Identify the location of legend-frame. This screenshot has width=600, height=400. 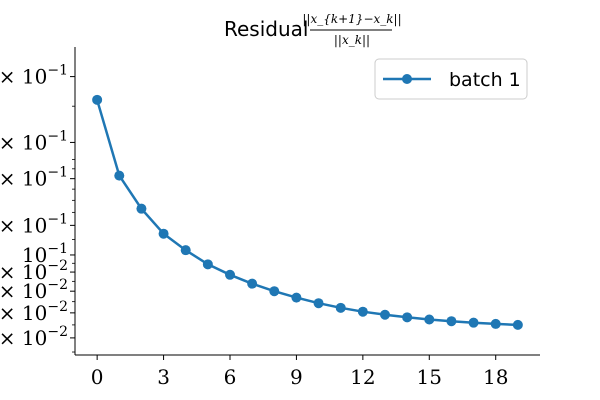
(451, 79).